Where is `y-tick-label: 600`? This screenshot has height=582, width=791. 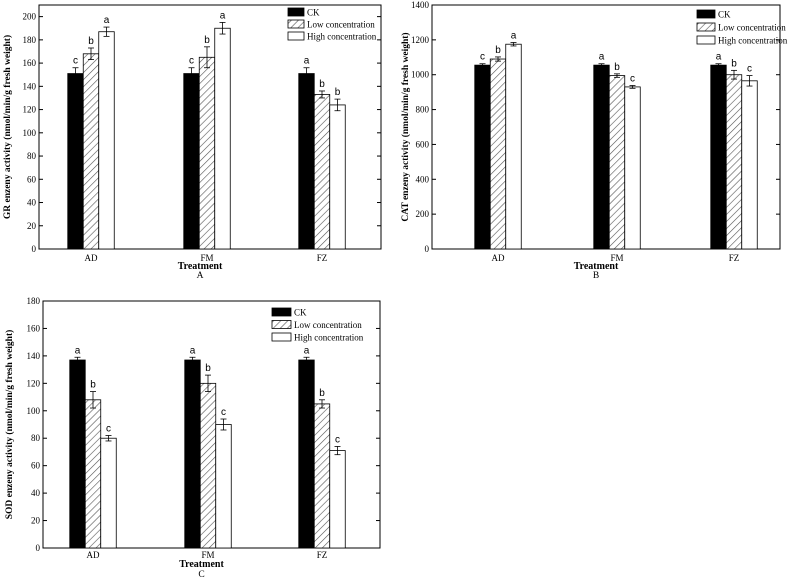
y-tick-label: 600 is located at coordinates (423, 144).